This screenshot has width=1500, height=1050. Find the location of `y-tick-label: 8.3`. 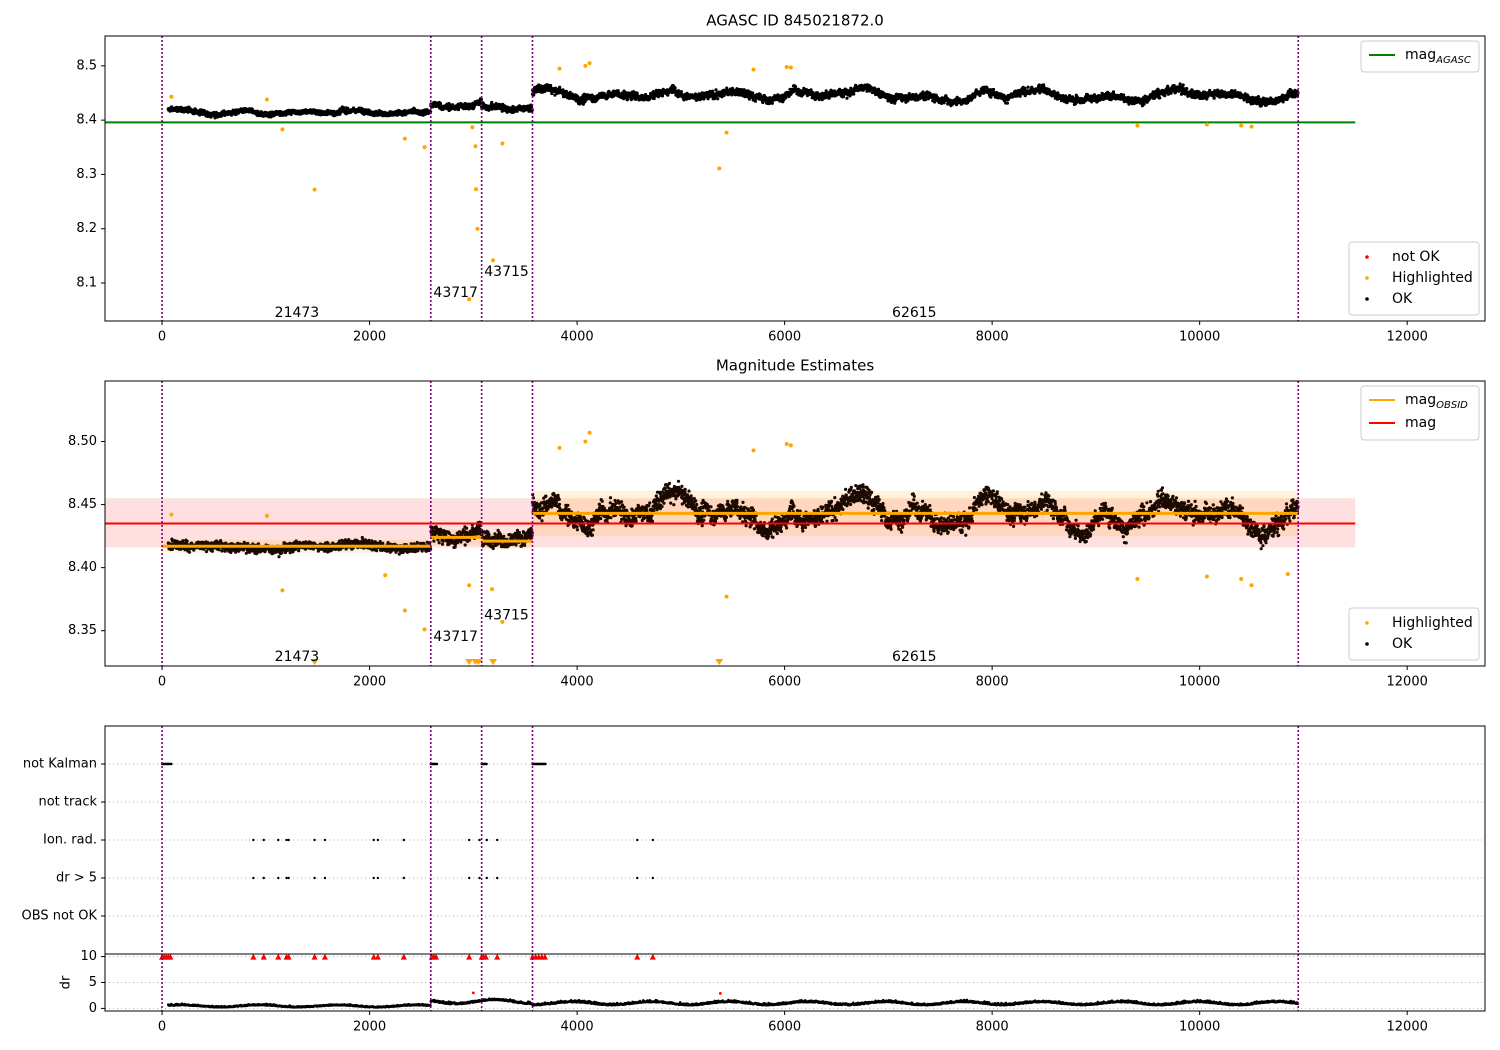

y-tick-label: 8.3 is located at coordinates (86, 174).